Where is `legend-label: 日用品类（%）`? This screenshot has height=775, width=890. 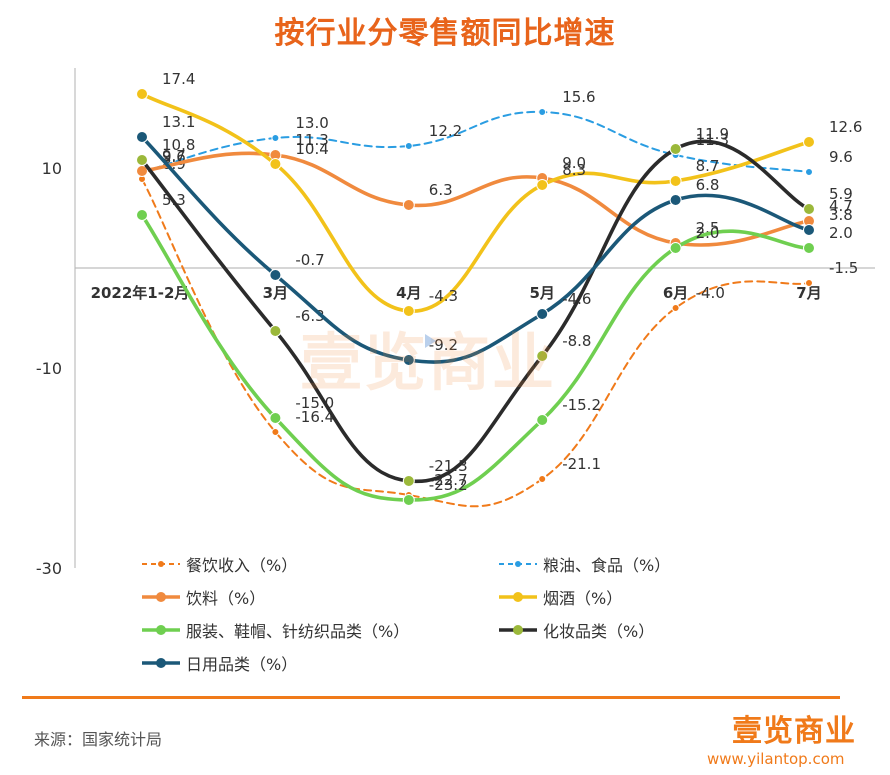
legend-label: 日用品类（%） is located at coordinates (242, 664).